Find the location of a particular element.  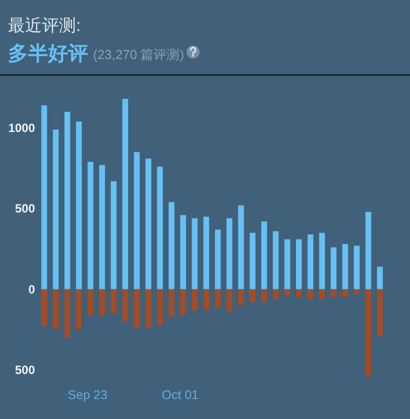

annotation: (23,270 篇评测) is located at coordinates (138, 54).